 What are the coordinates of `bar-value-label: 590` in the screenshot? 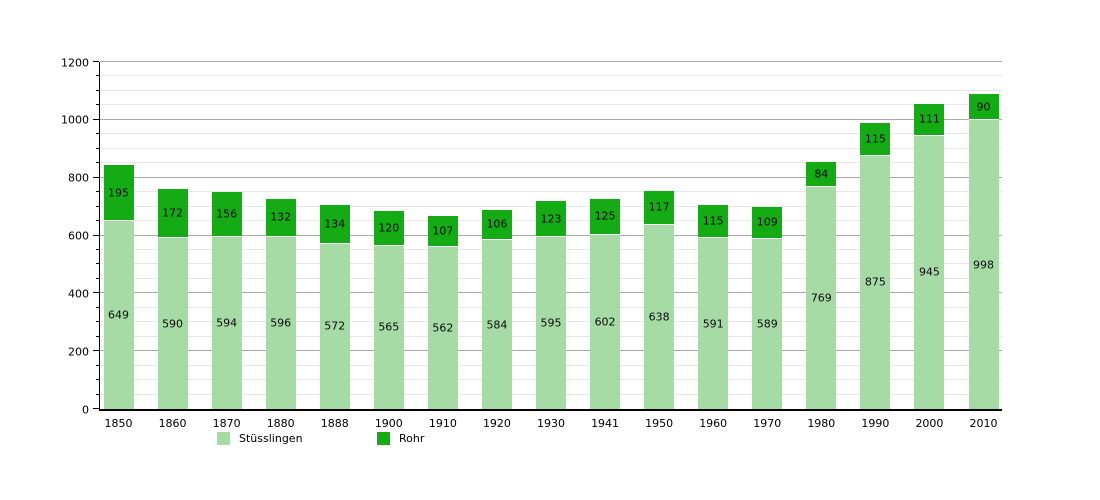 It's located at (173, 324).